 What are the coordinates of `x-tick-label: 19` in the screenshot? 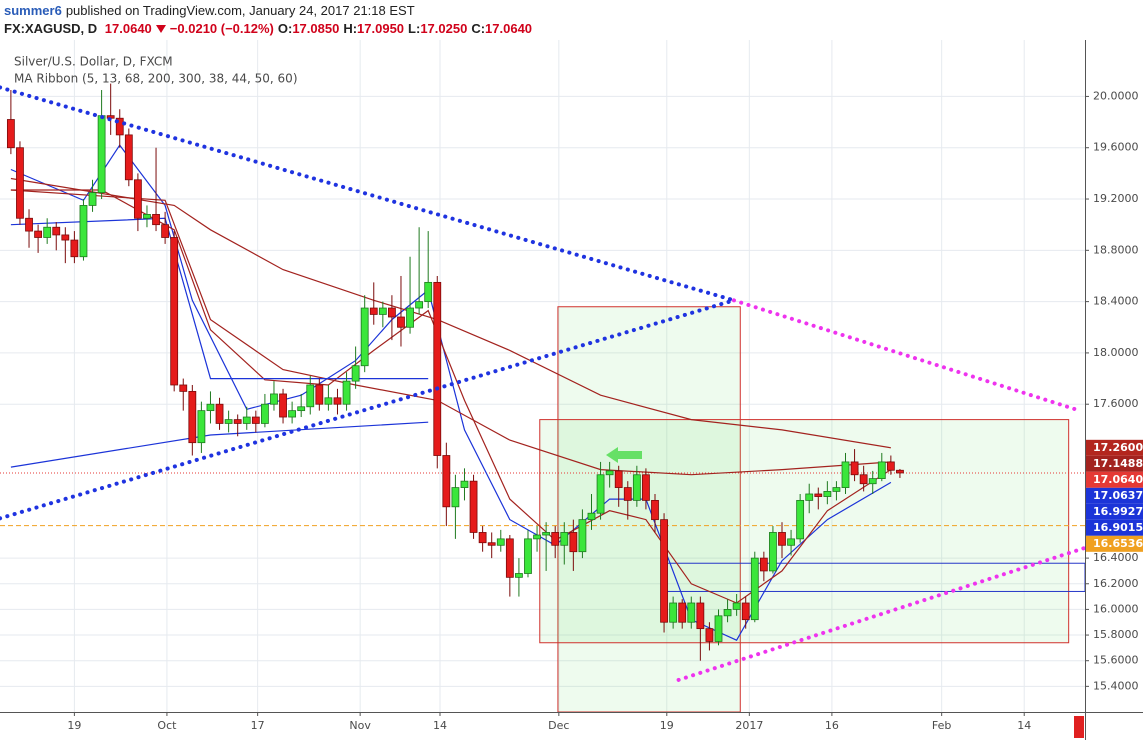 It's located at (667, 725).